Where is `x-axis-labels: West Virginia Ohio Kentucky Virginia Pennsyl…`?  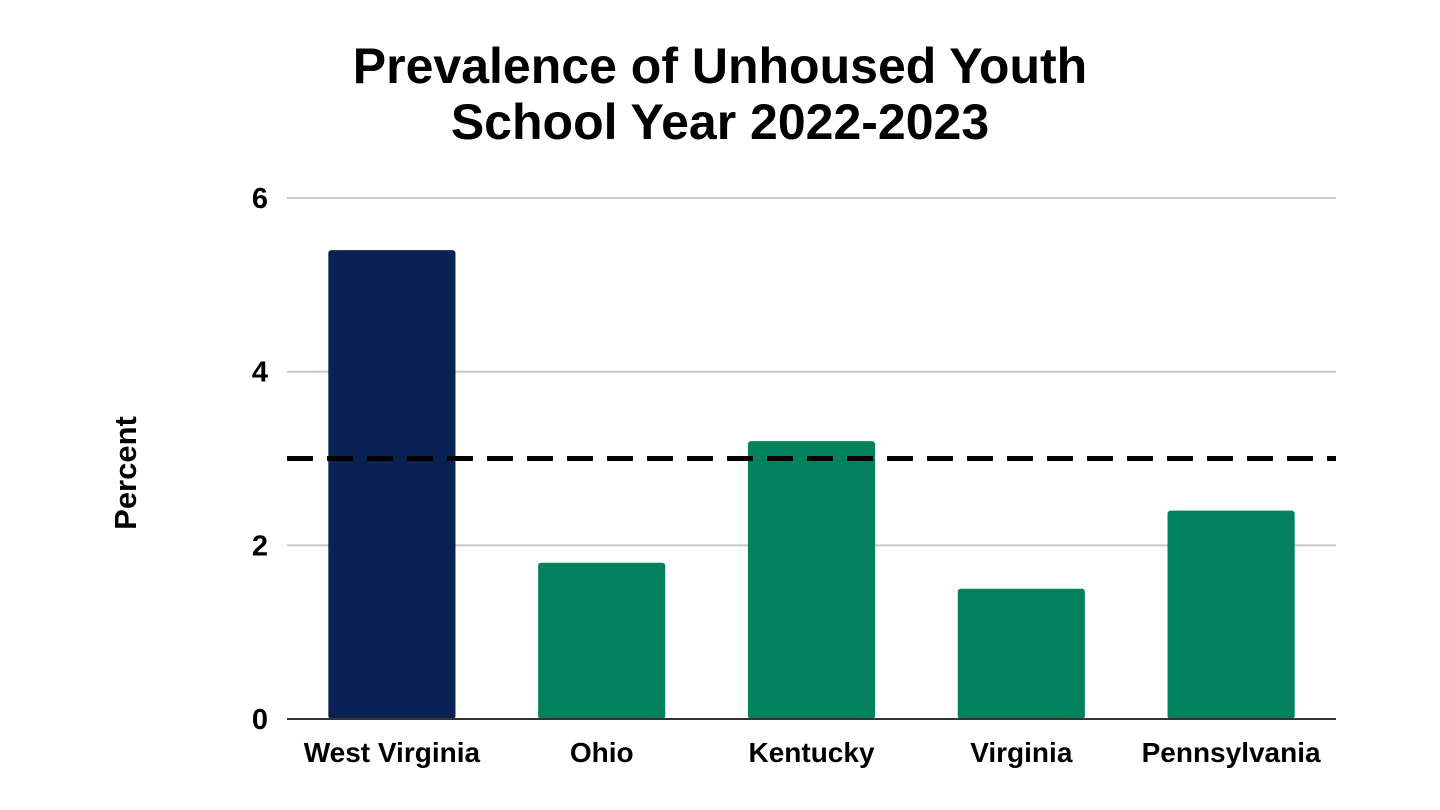 x-axis-labels: West Virginia Ohio Kentucky Virginia Pennsyl… is located at coordinates (812, 752).